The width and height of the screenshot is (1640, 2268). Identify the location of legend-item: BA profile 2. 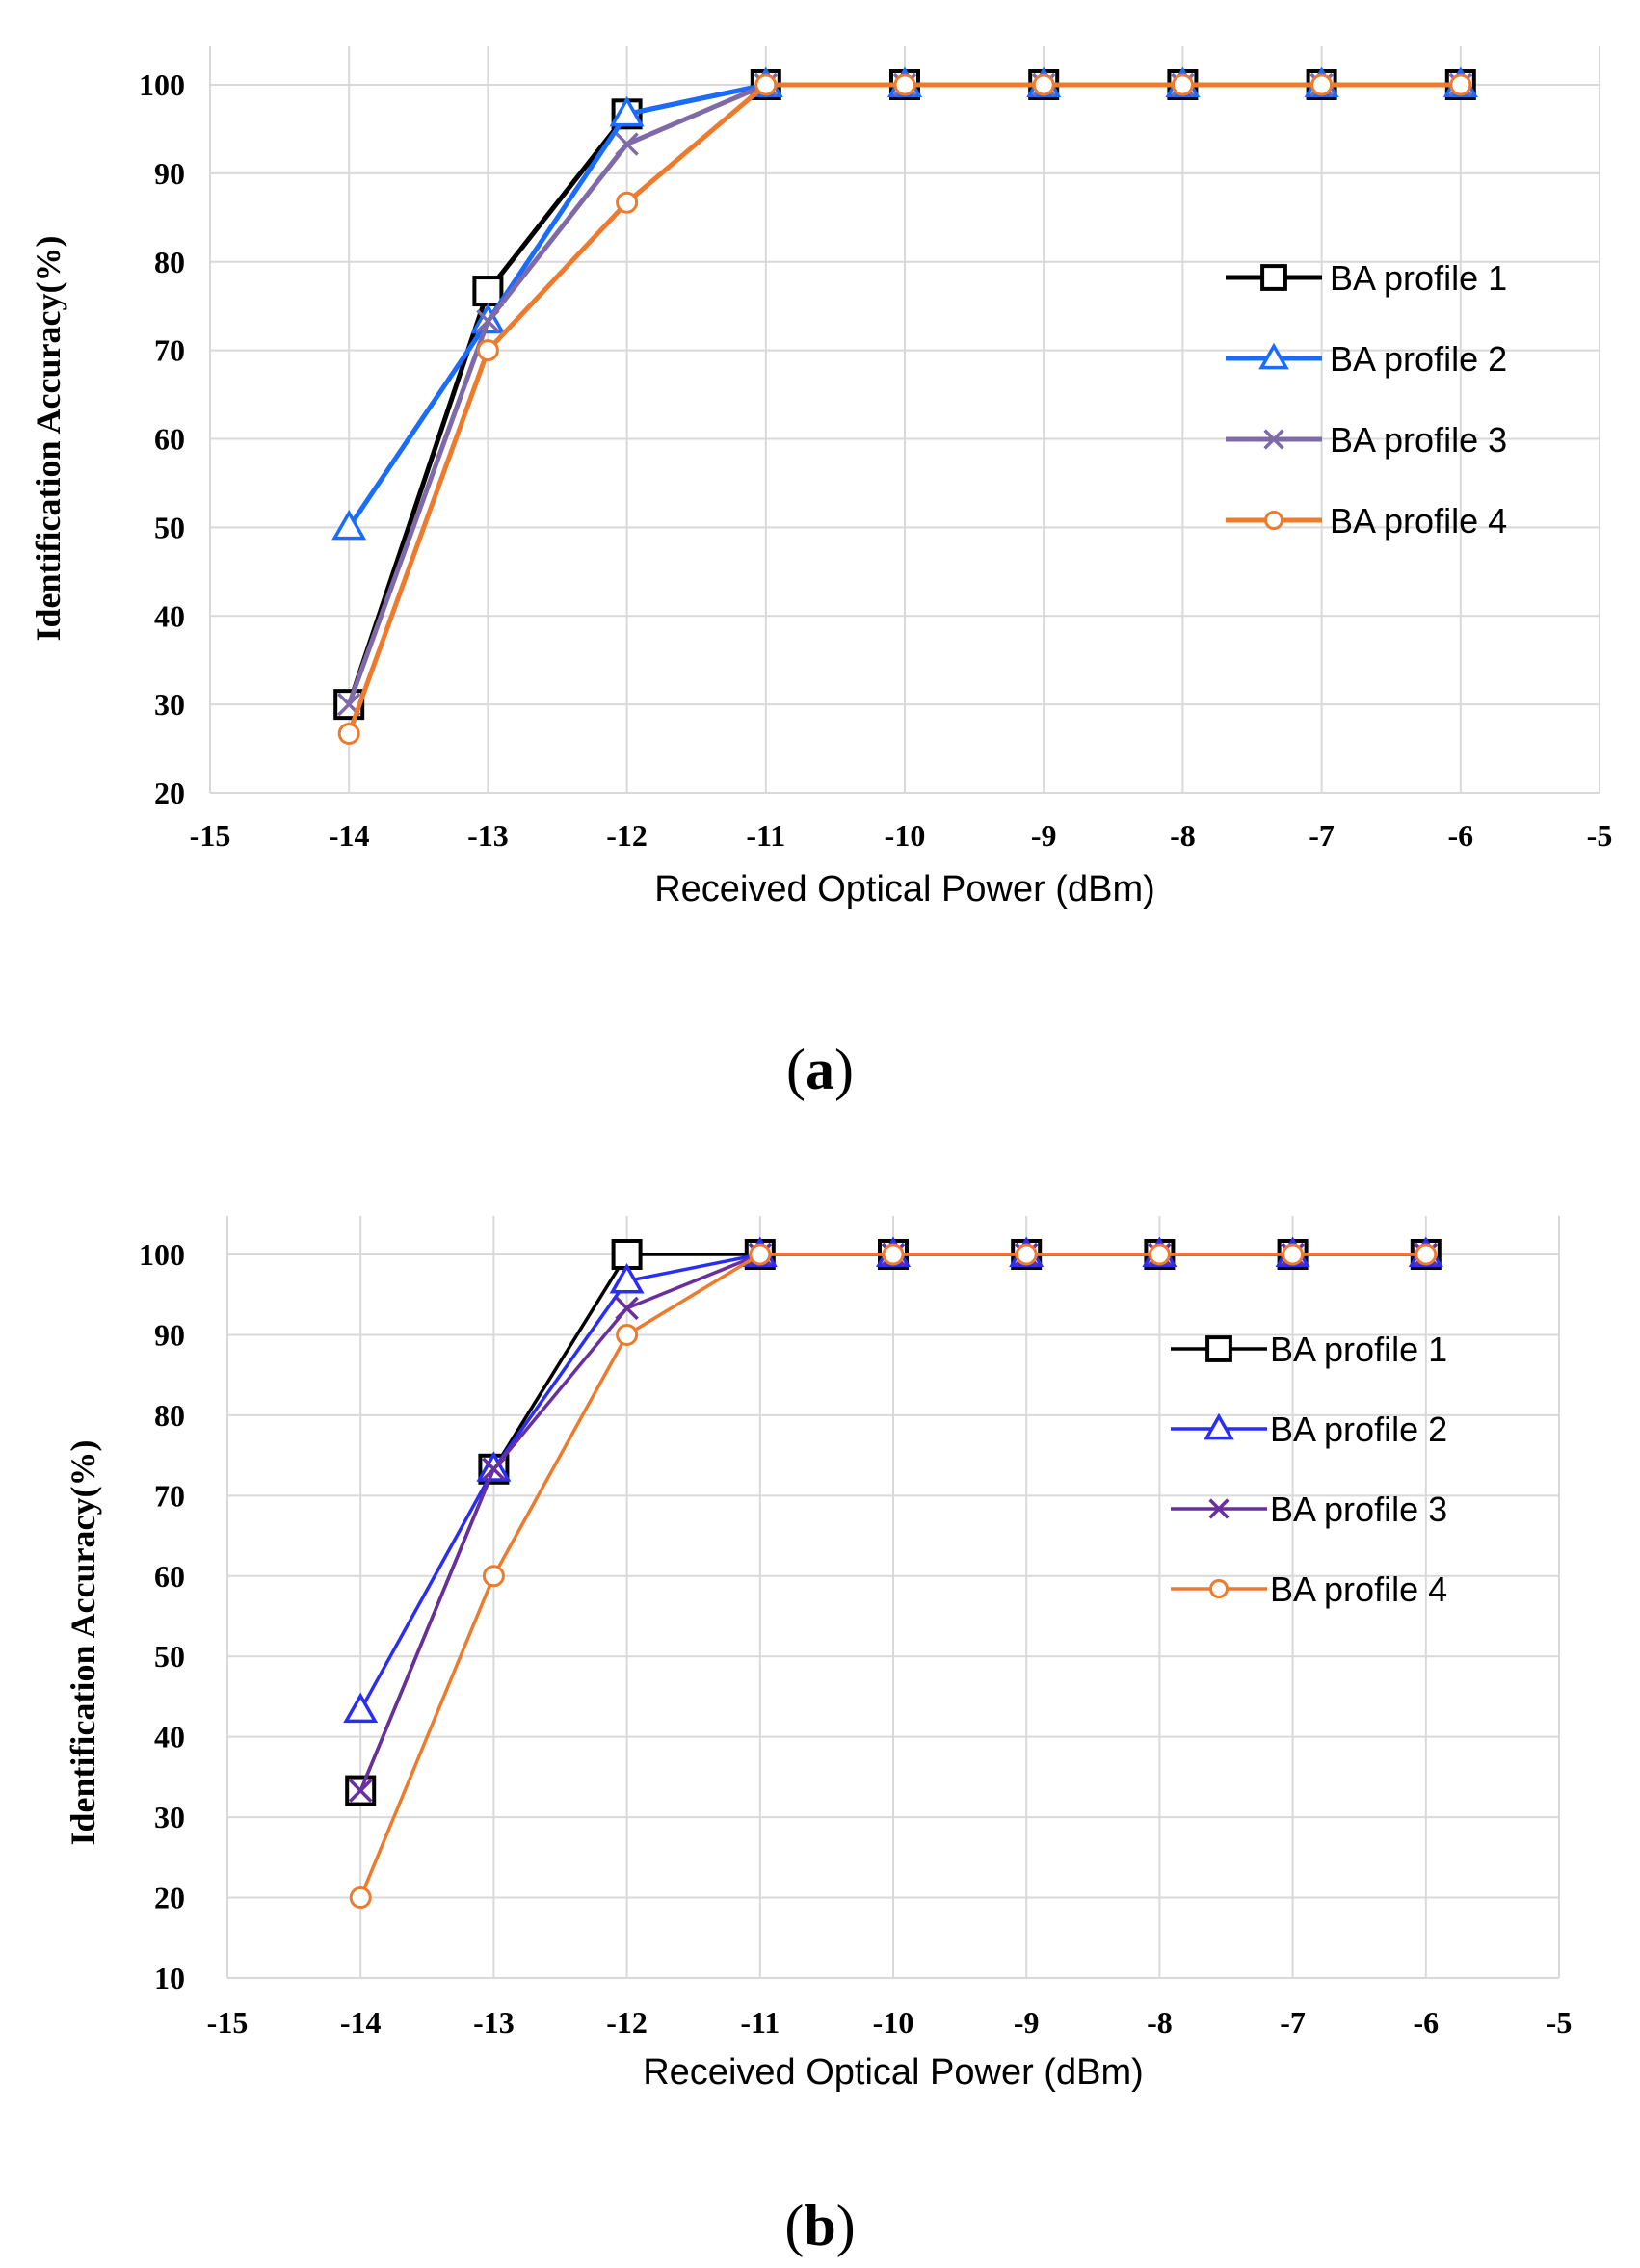
(1366, 359).